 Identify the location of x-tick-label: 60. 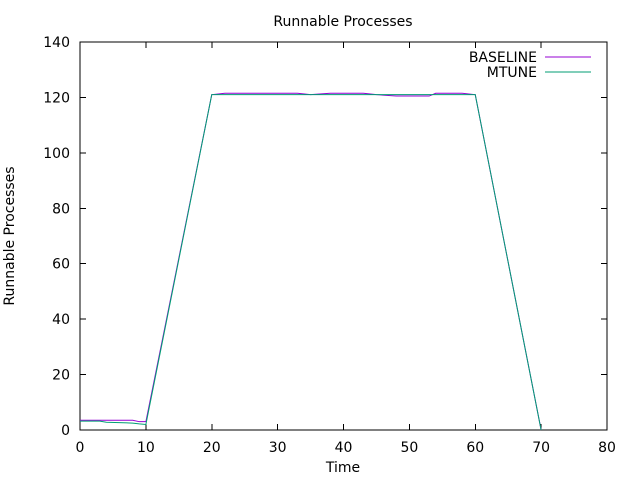
(475, 448).